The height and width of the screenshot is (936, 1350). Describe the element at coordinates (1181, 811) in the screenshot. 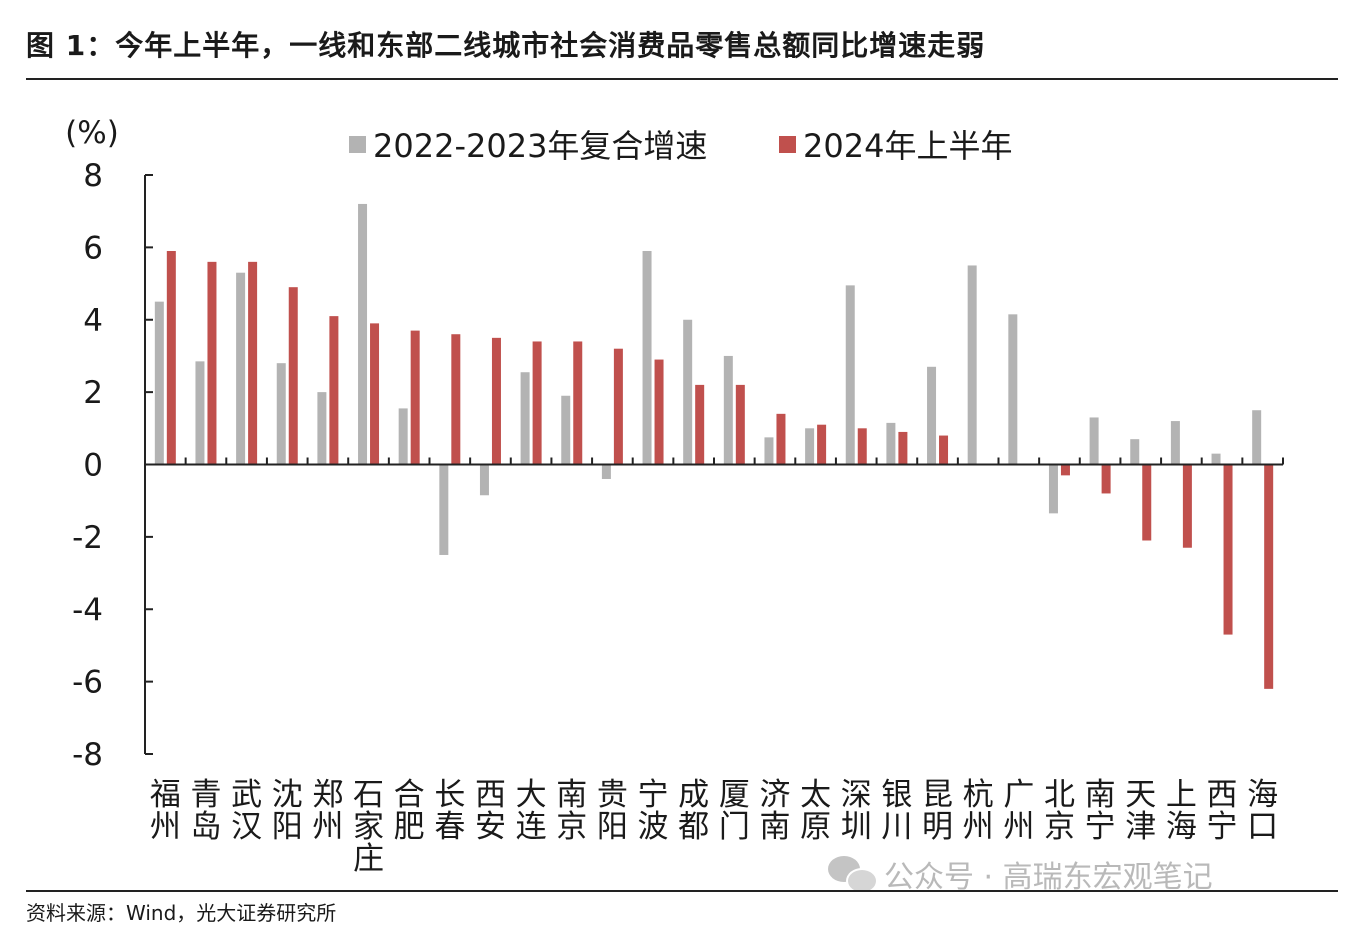

I see `x-category-label: 上海` at that location.